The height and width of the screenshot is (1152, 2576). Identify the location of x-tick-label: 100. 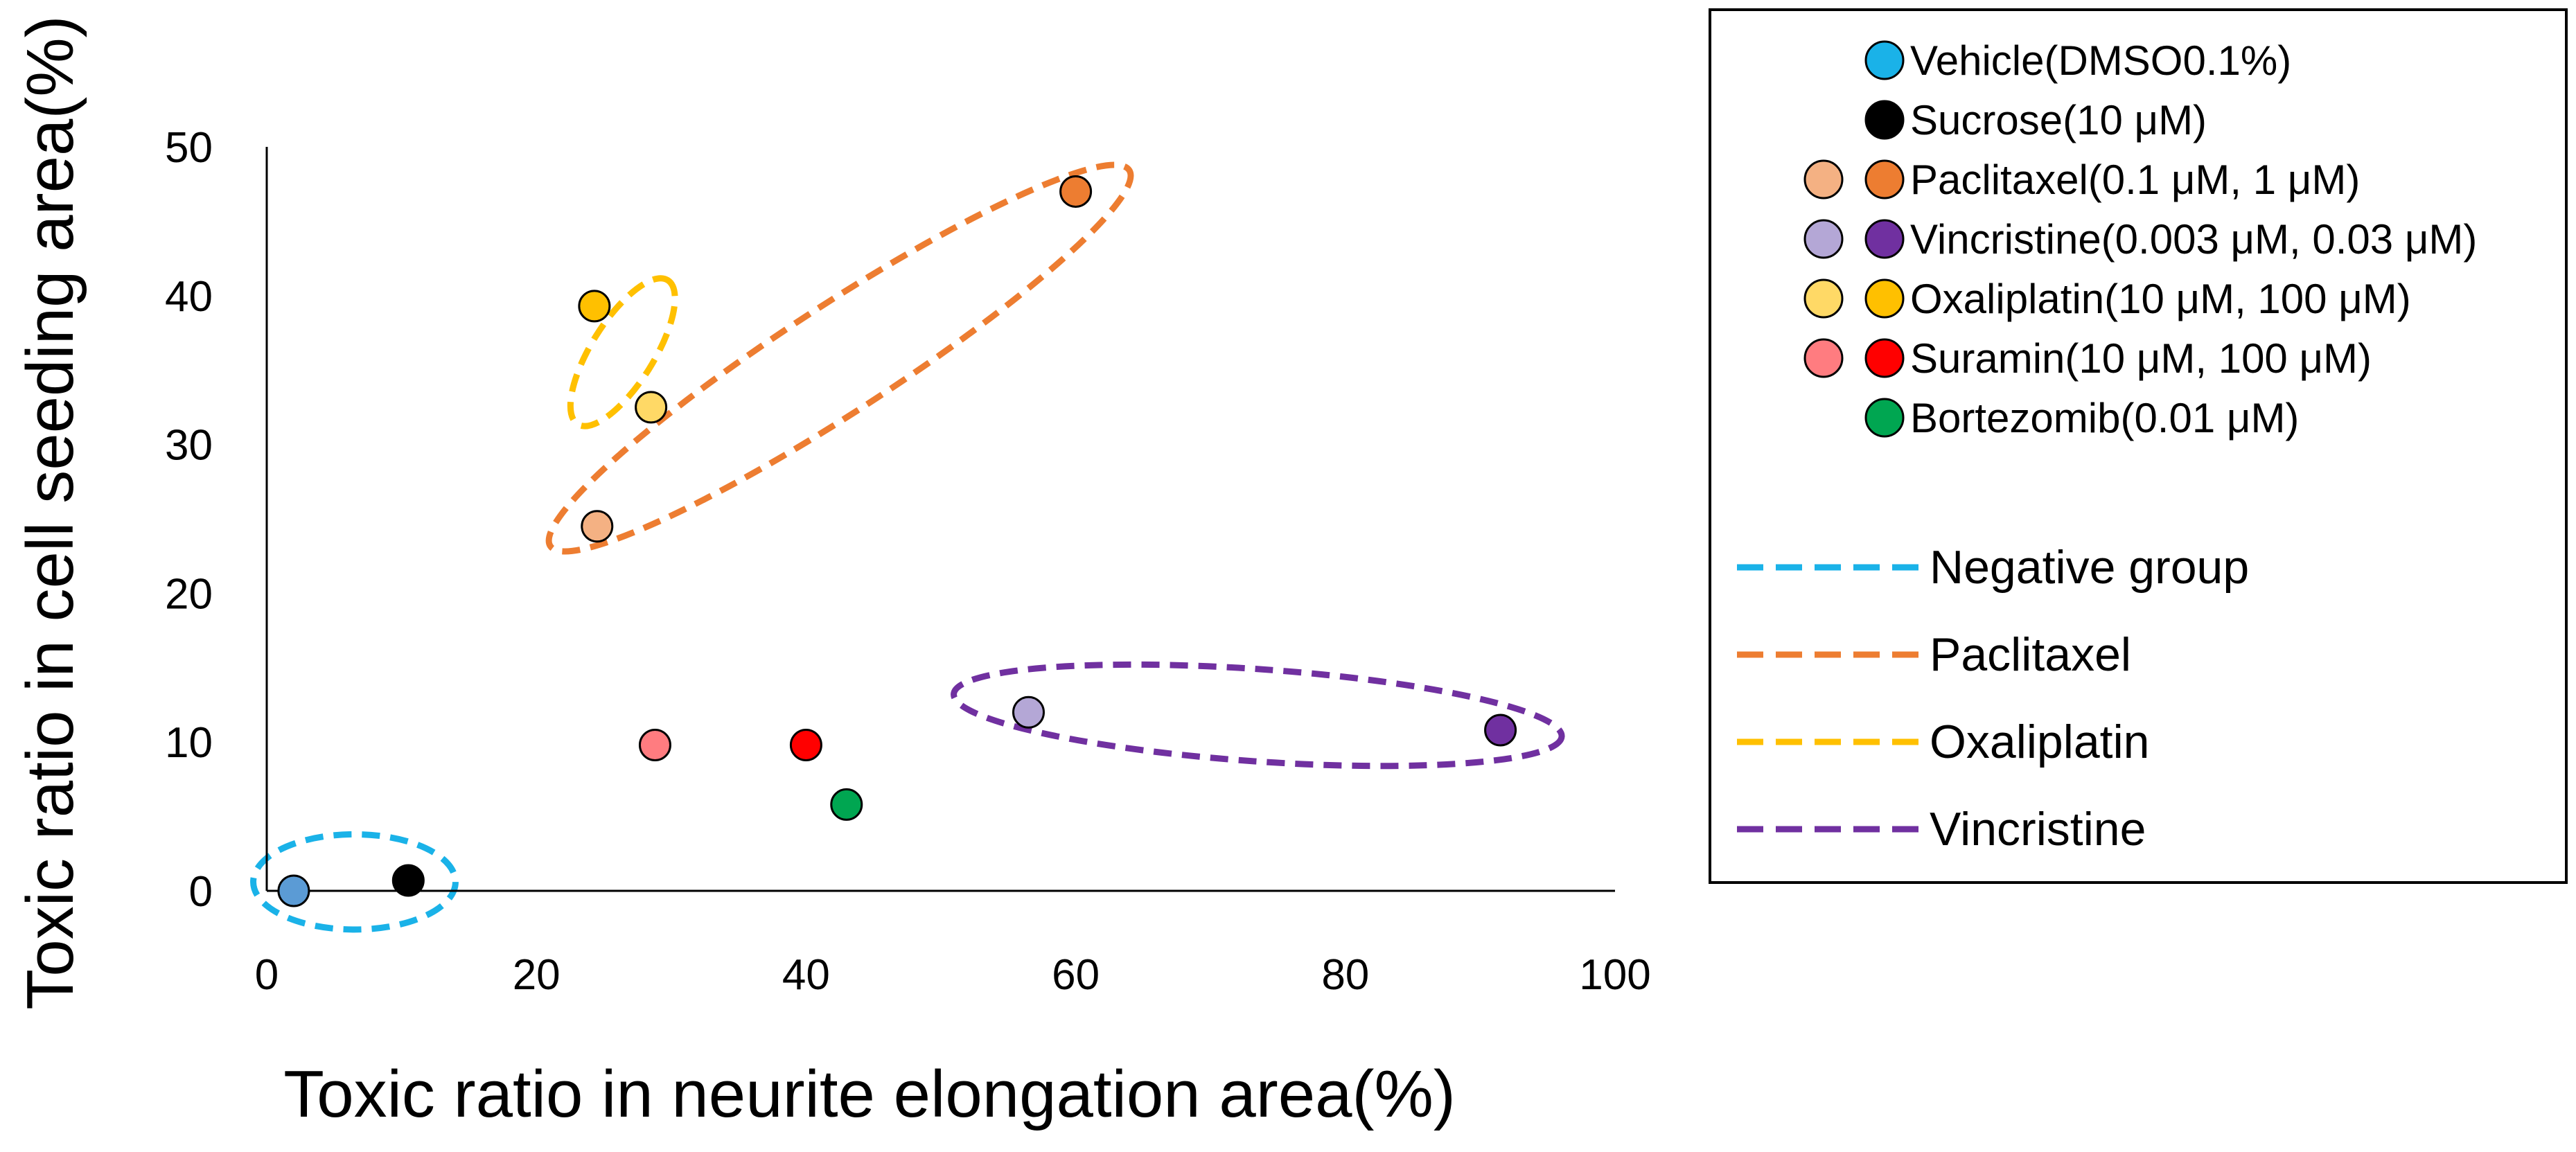
(1615, 975).